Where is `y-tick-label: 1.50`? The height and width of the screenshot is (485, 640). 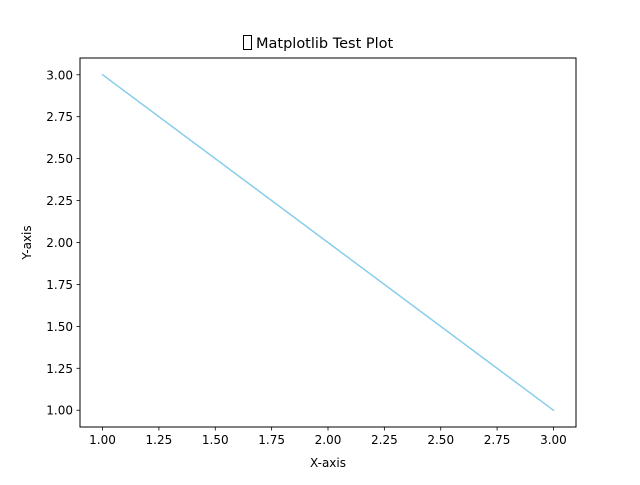
y-tick-label: 1.50 is located at coordinates (59, 327).